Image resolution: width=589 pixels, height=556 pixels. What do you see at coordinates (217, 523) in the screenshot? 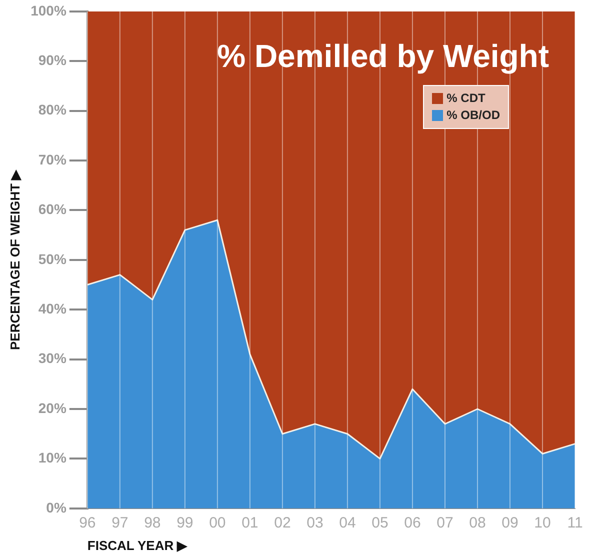
I see `x-tick-label: 00` at bounding box center [217, 523].